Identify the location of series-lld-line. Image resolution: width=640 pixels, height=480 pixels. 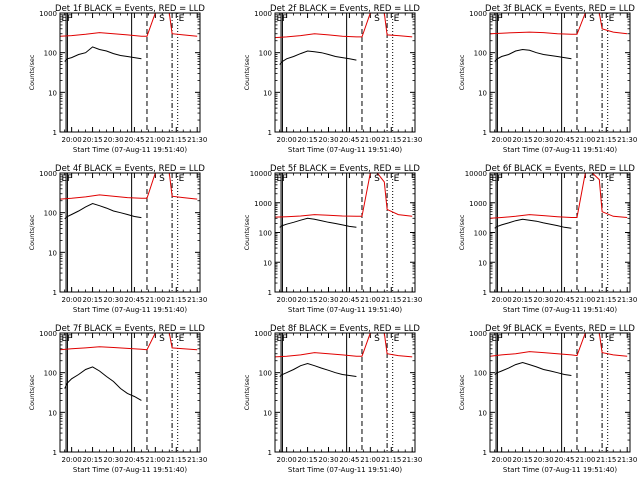
(558, 344).